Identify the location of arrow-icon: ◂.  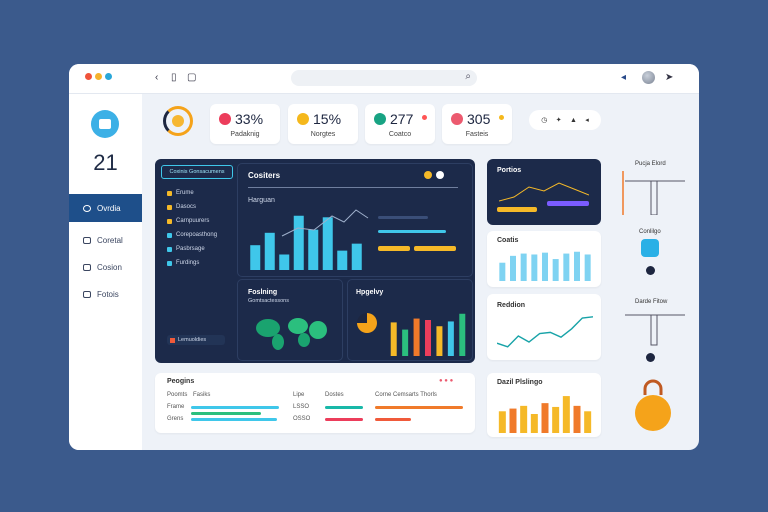
(587, 120).